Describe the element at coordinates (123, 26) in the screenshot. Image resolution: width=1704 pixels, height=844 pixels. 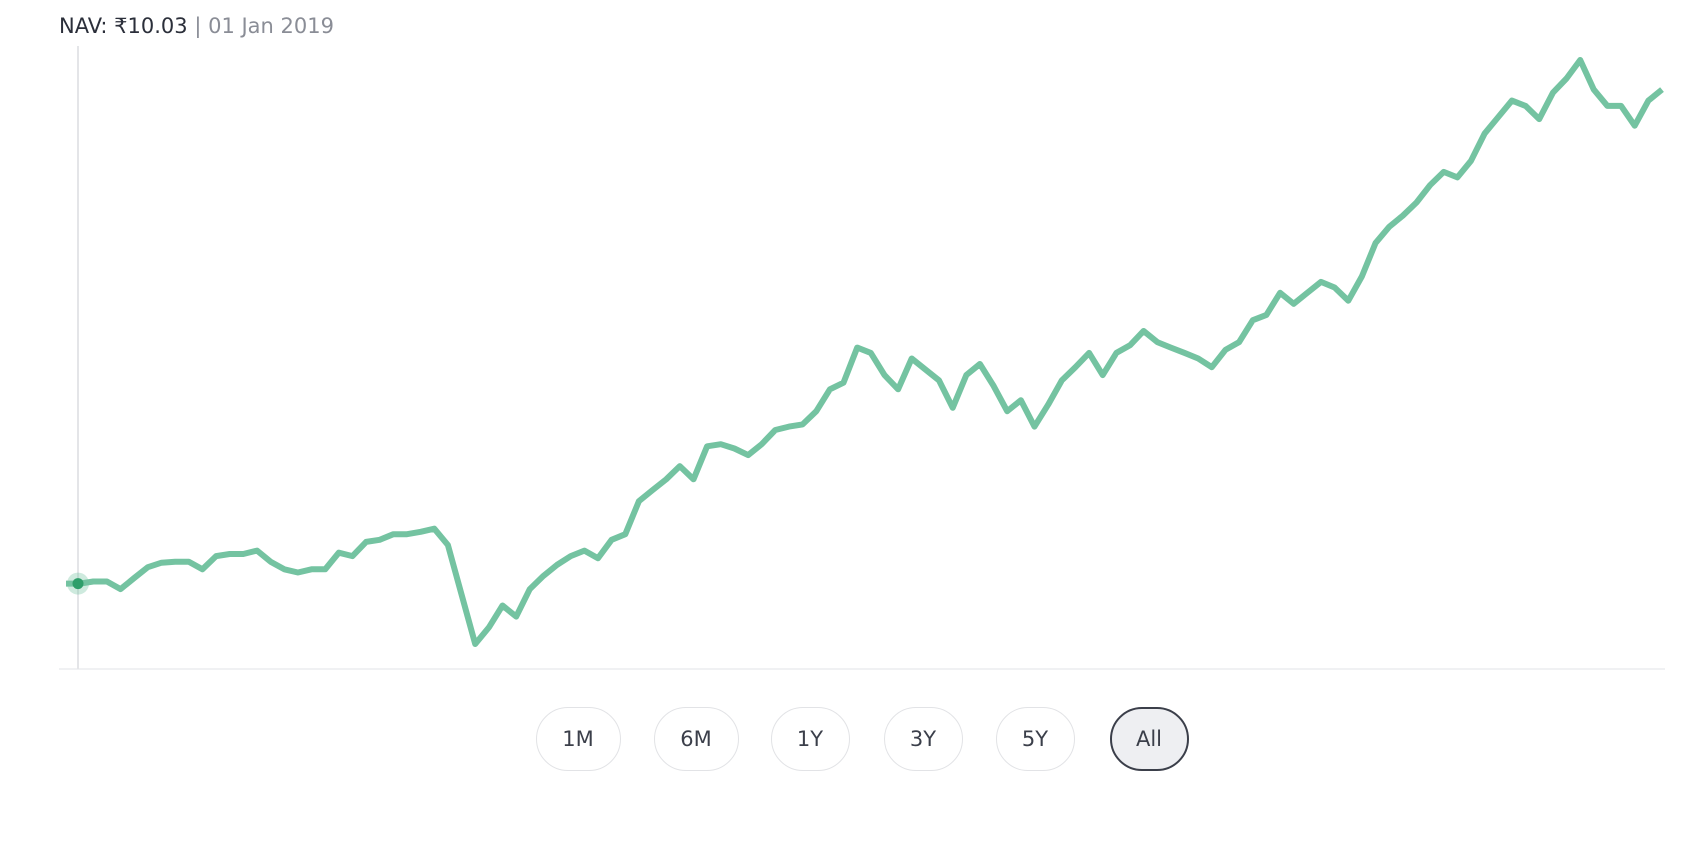
I see `nav-label: NAV: ₹10.03` at that location.